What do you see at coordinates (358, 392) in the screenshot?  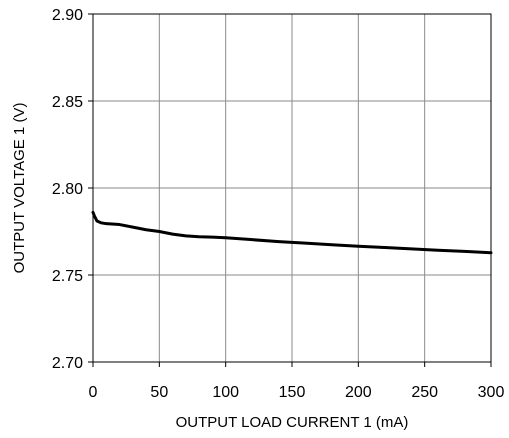 I see `x-tick-label: 200` at bounding box center [358, 392].